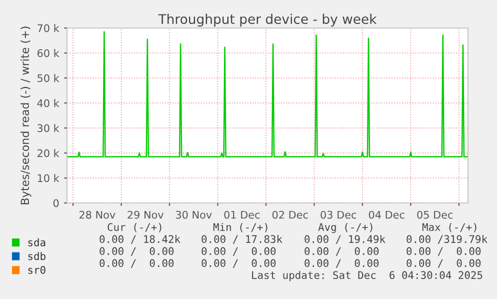  What do you see at coordinates (49, 178) in the screenshot?
I see `y-tick-label: 10 k` at bounding box center [49, 178].